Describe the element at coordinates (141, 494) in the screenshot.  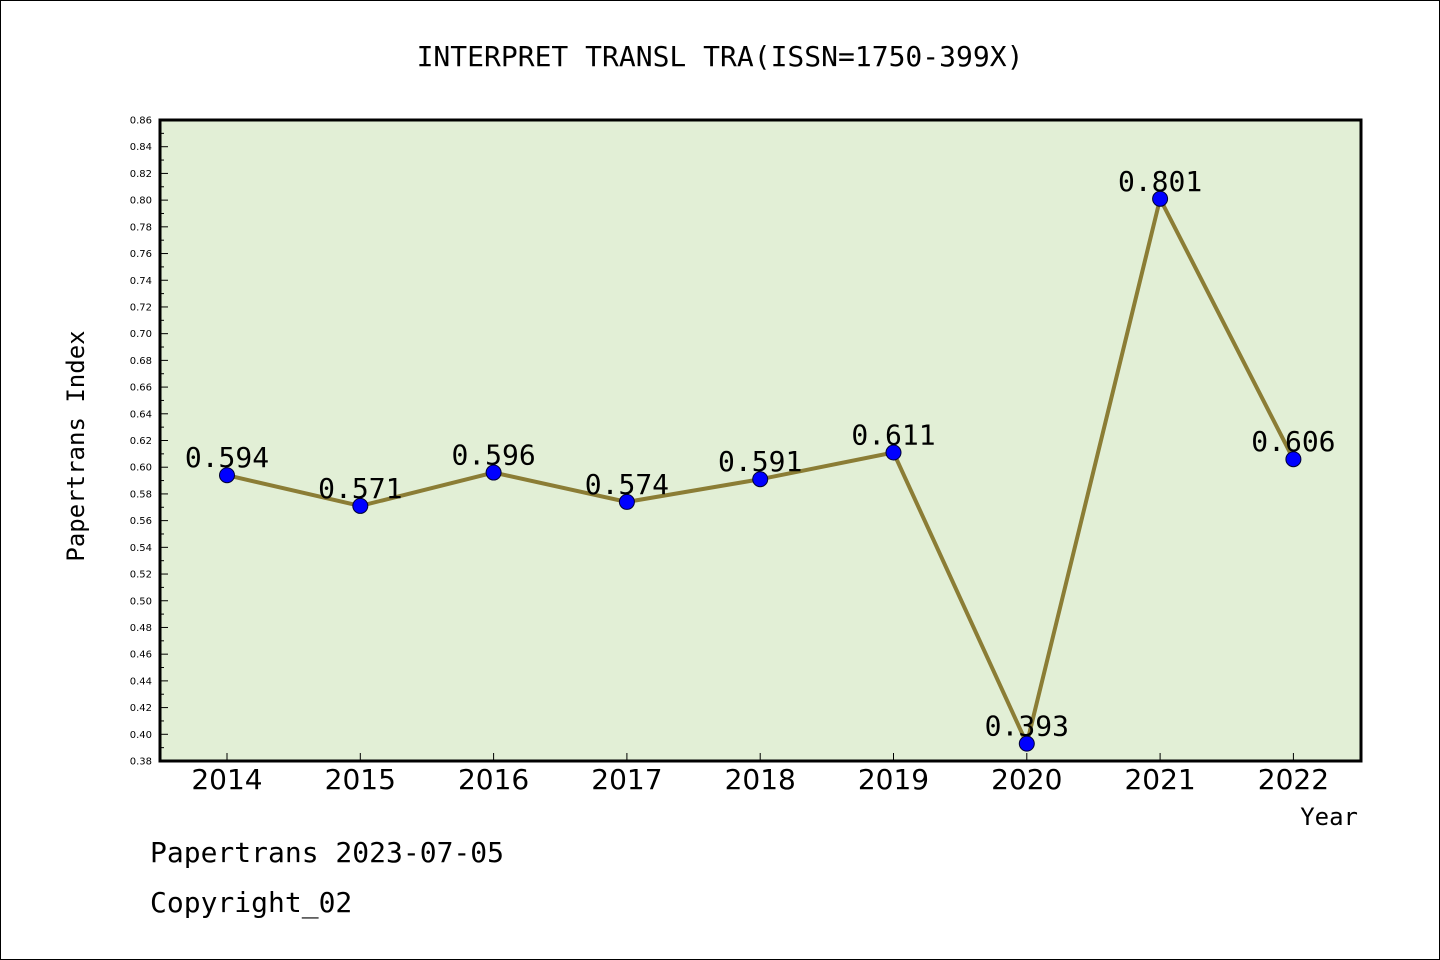
I see `y-tick-label: 0.58` at that location.